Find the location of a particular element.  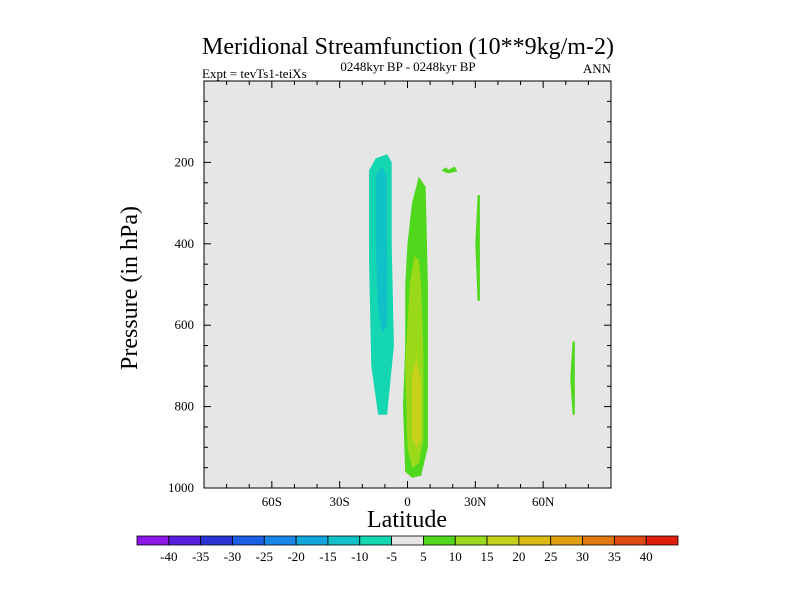

center-subtitle: 0248kyr BP - 0248kyr BP is located at coordinates (407, 66).